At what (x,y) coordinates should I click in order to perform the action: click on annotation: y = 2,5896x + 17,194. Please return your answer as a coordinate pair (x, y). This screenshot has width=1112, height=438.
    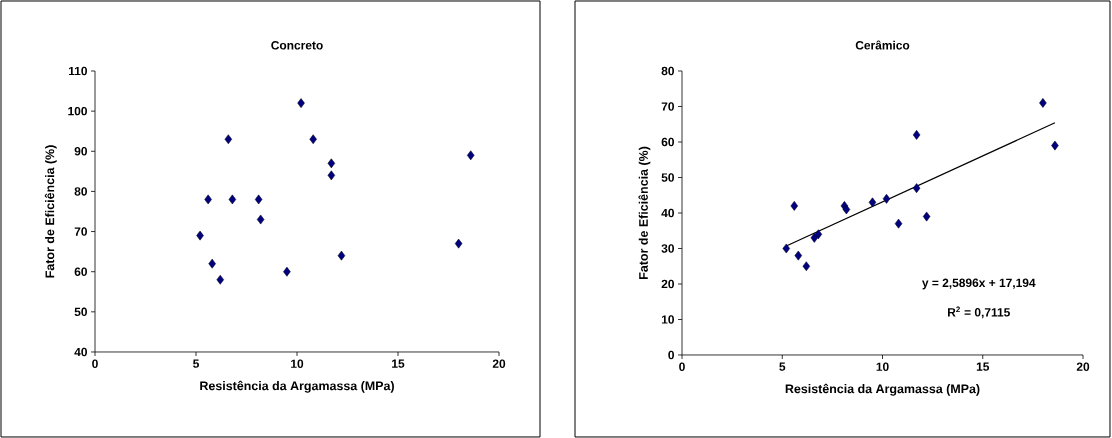
    Looking at the image, I should click on (979, 284).